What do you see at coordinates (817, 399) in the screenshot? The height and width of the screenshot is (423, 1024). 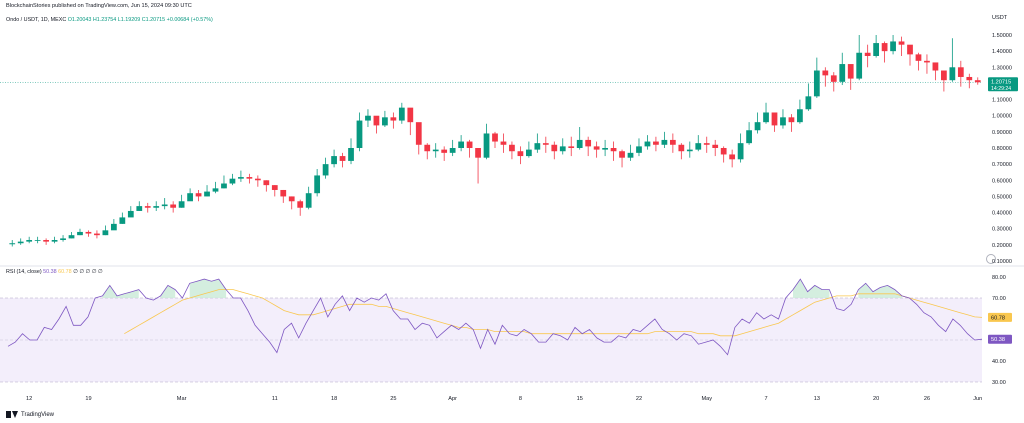 I see `time-tick-label: 13` at bounding box center [817, 399].